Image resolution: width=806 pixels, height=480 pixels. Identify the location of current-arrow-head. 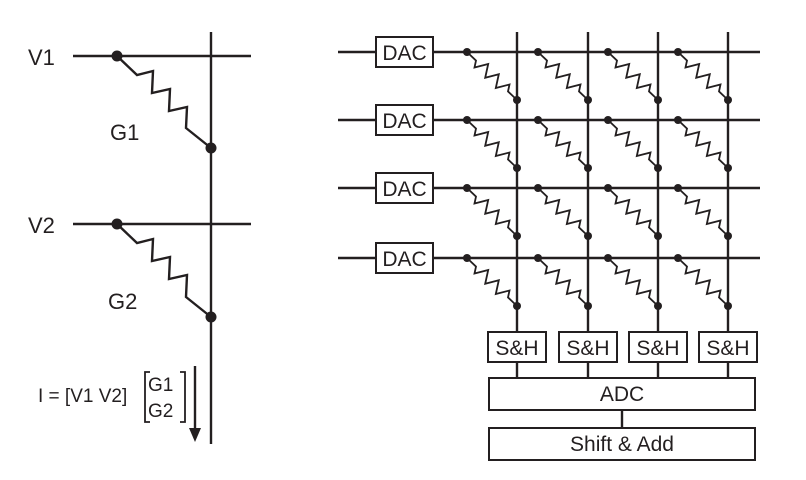
(195, 435).